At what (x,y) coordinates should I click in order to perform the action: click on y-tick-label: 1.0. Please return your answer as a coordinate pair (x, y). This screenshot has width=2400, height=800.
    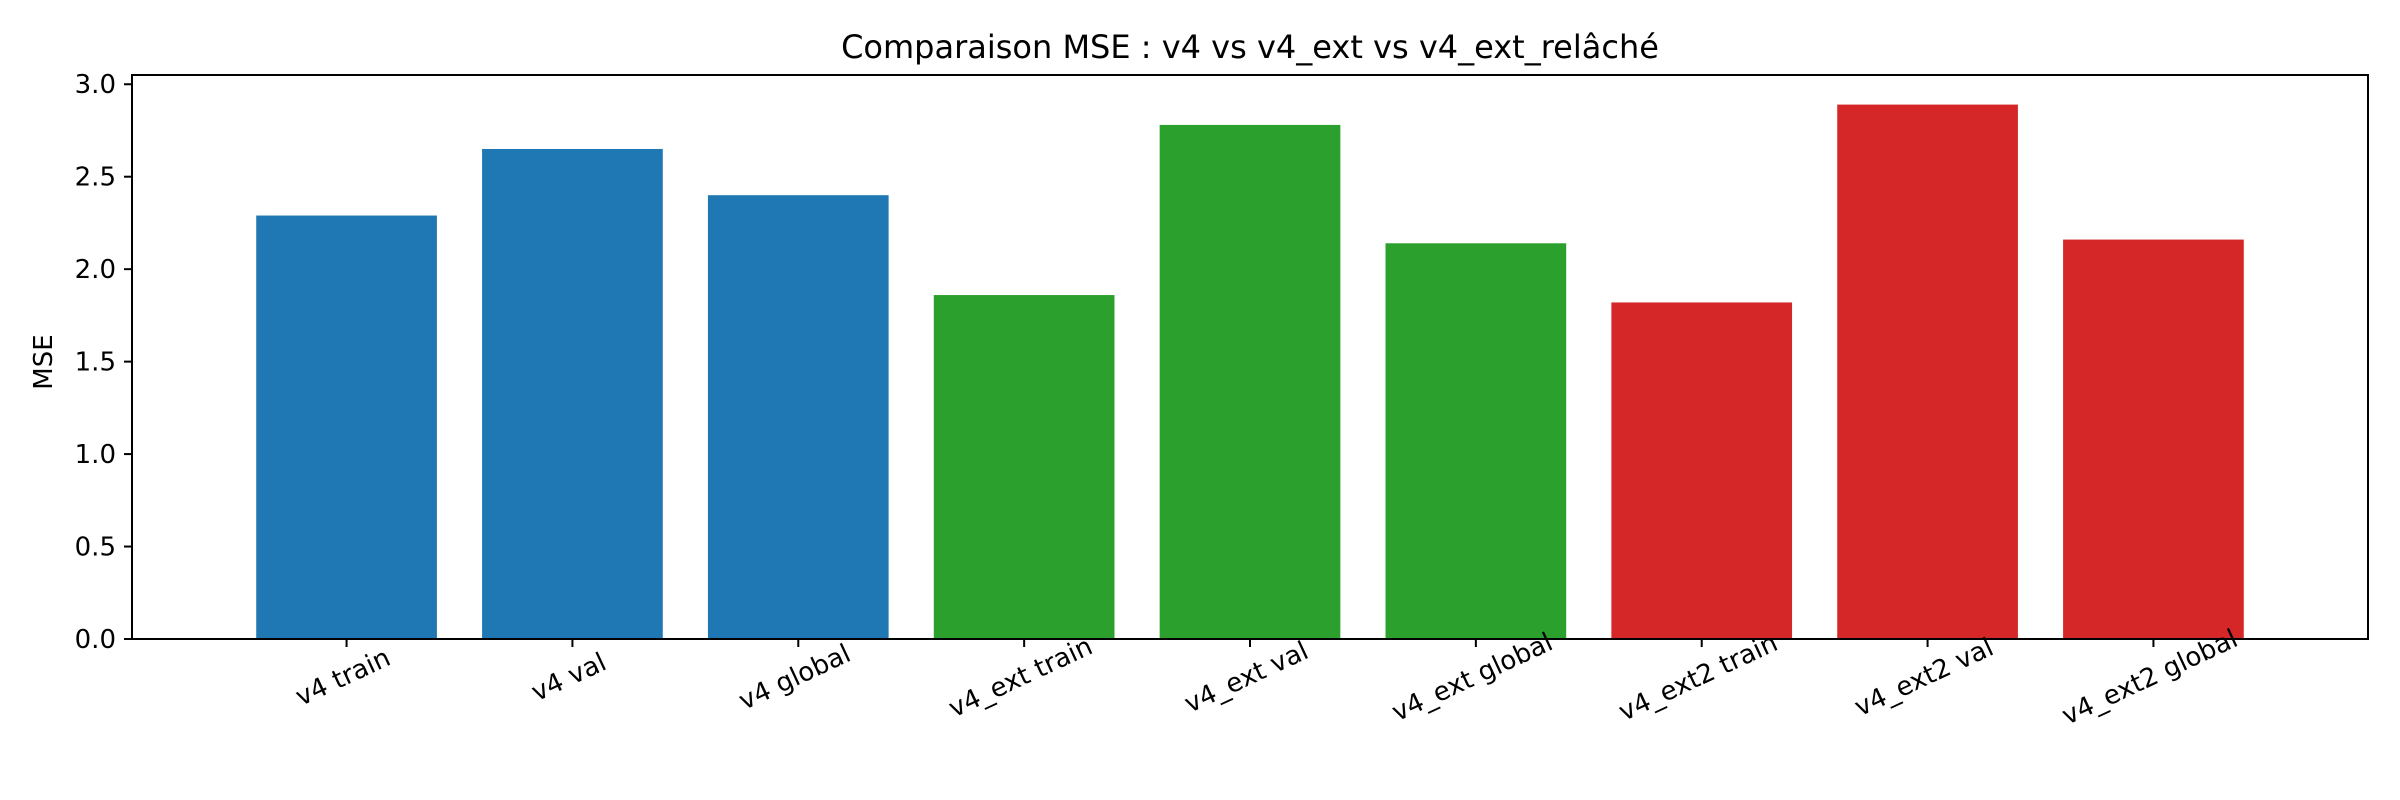
    Looking at the image, I should click on (95, 455).